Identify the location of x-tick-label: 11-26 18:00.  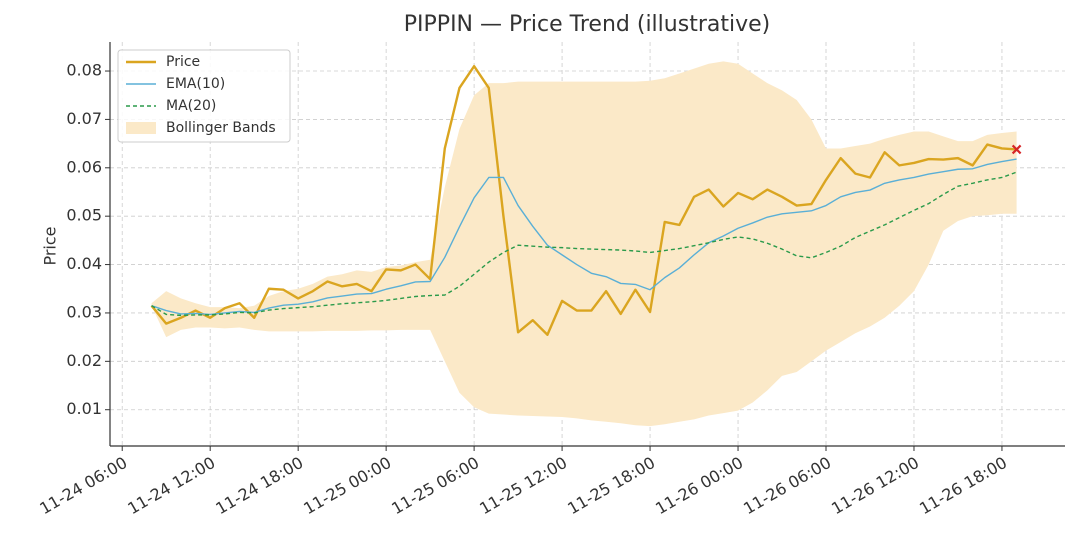
(963, 485).